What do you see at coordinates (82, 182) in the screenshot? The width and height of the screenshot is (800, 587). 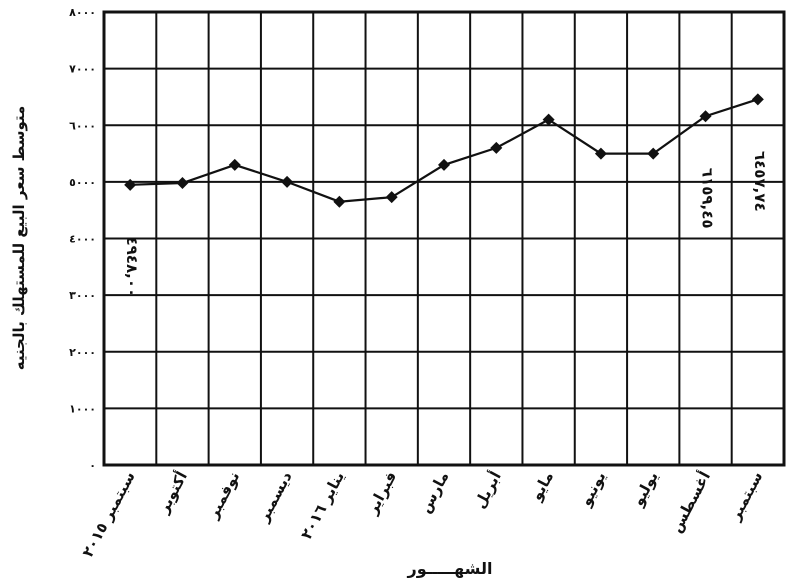 I see `y-tick-label: ٥٠٠٠` at bounding box center [82, 182].